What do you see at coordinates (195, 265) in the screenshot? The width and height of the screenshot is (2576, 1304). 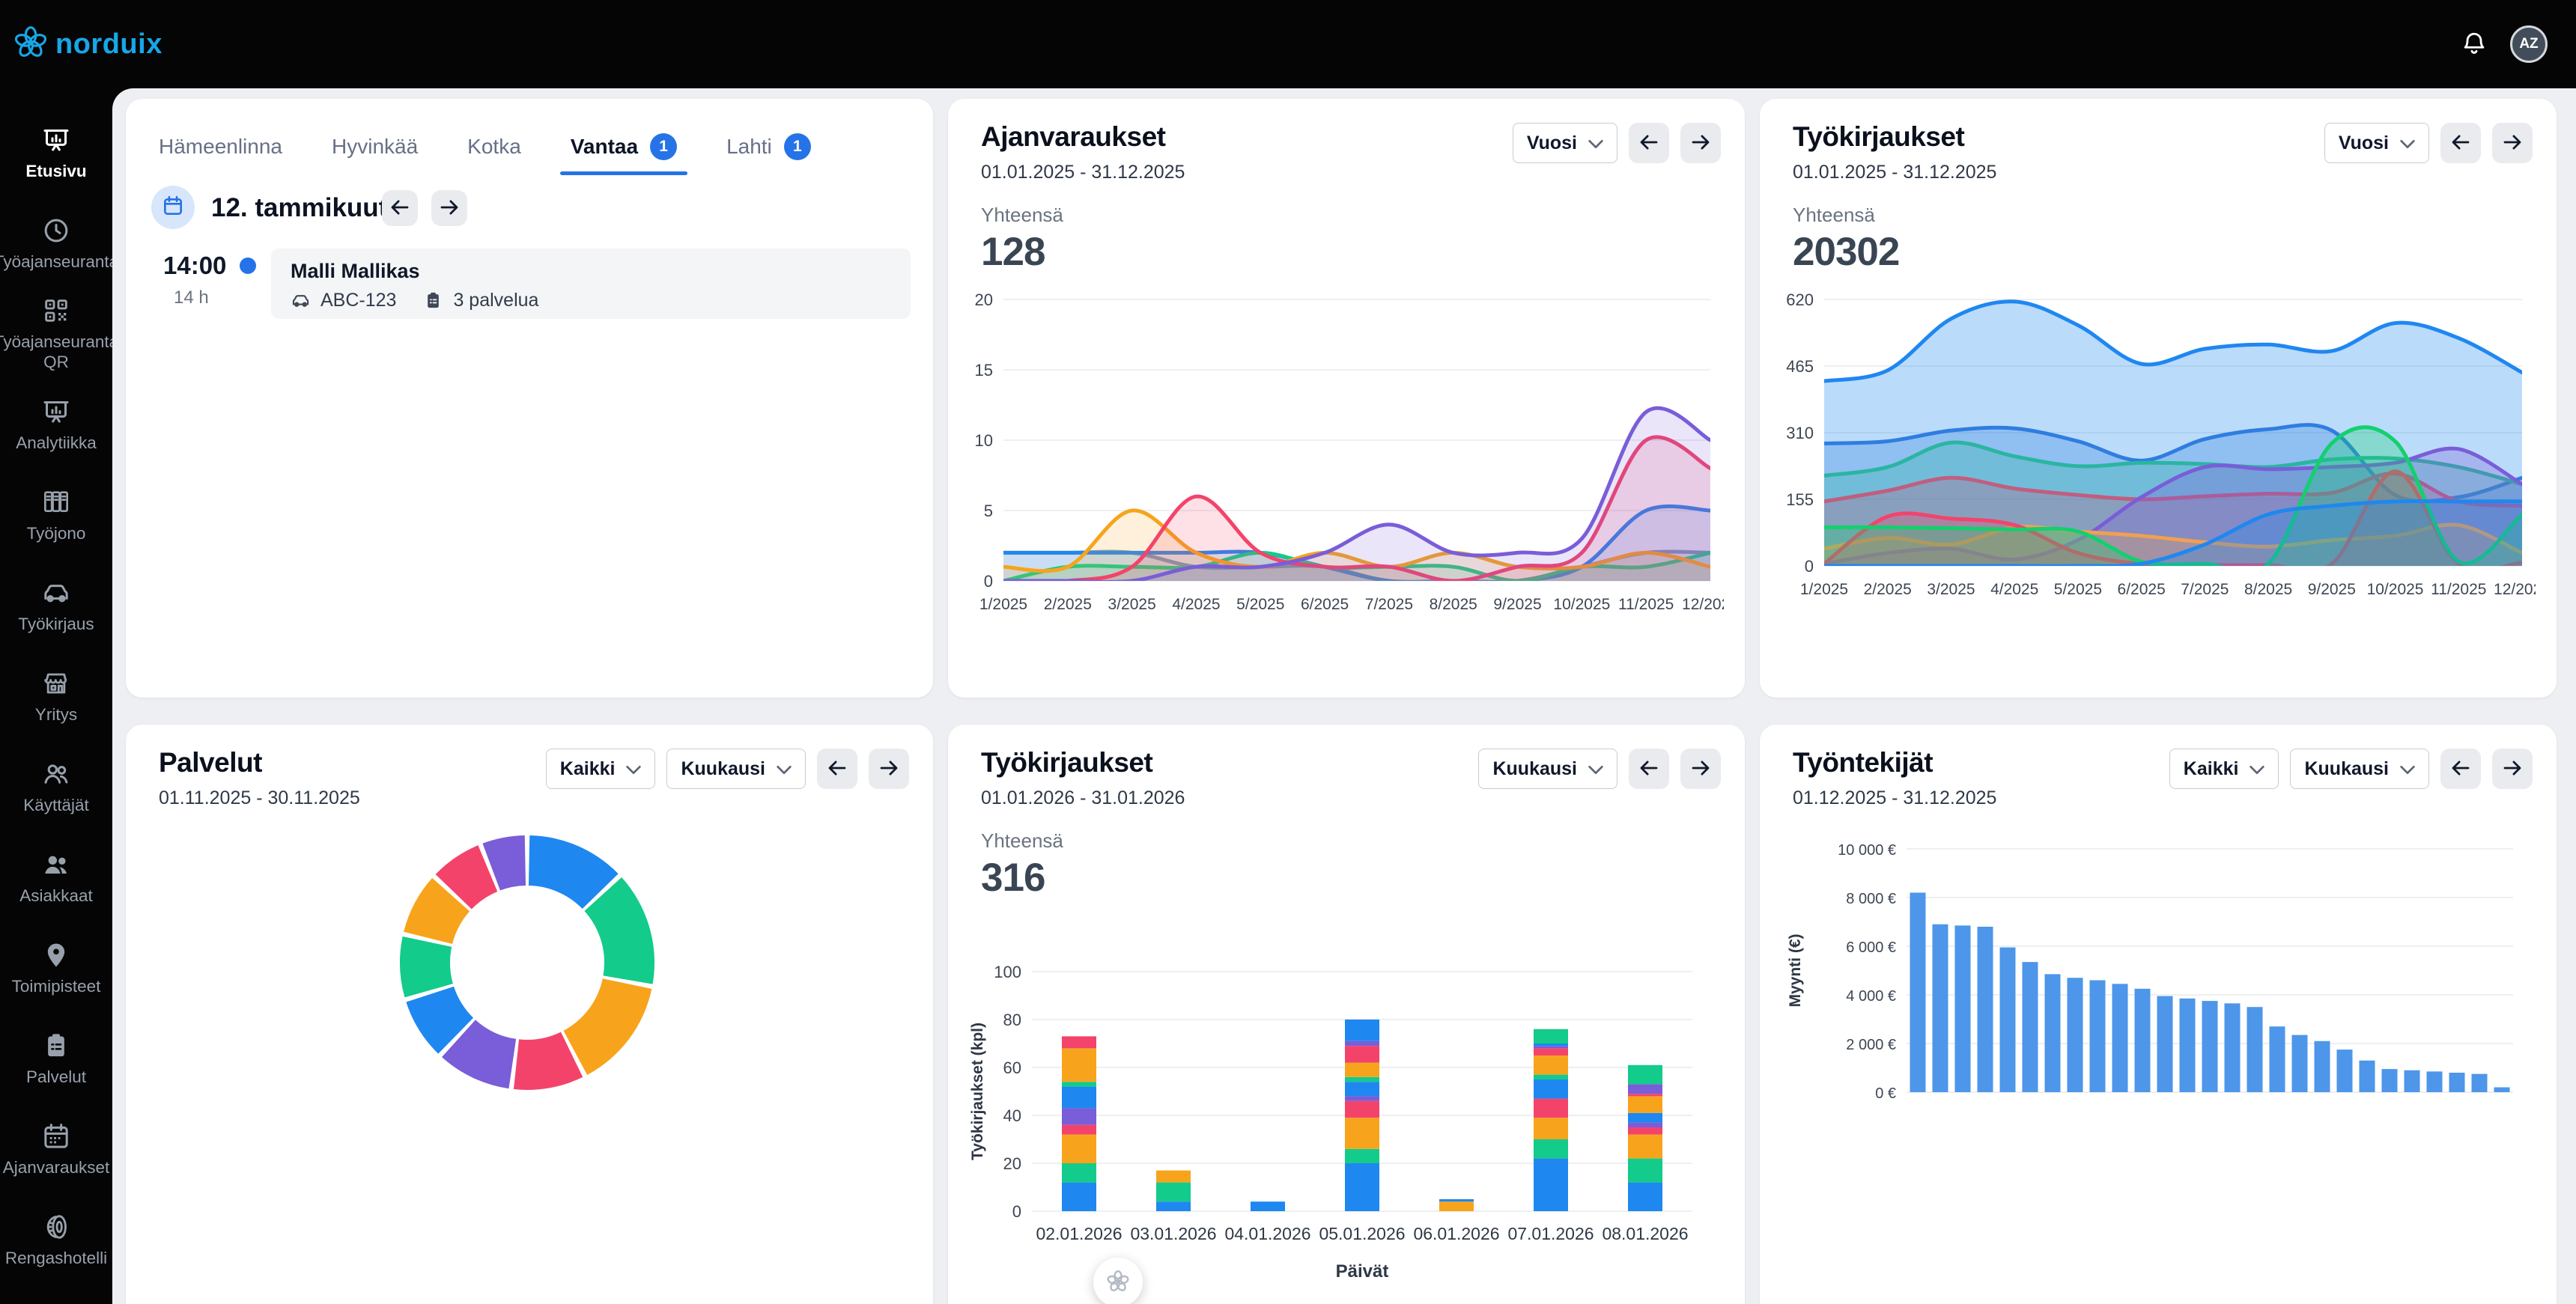 I see `appointment-hour: 14:00` at bounding box center [195, 265].